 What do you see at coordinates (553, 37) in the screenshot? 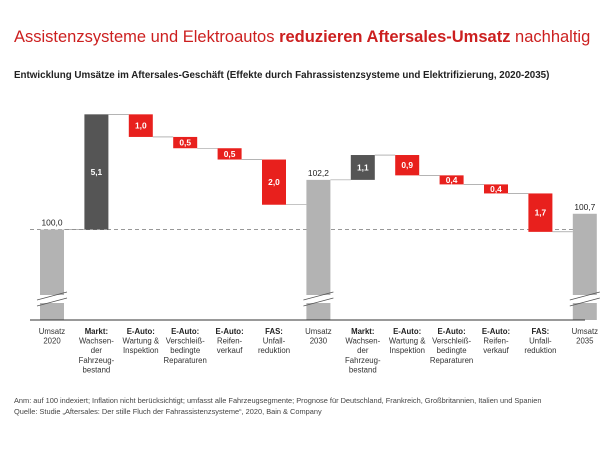
I see `title-suffix: nachhaltig` at bounding box center [553, 37].